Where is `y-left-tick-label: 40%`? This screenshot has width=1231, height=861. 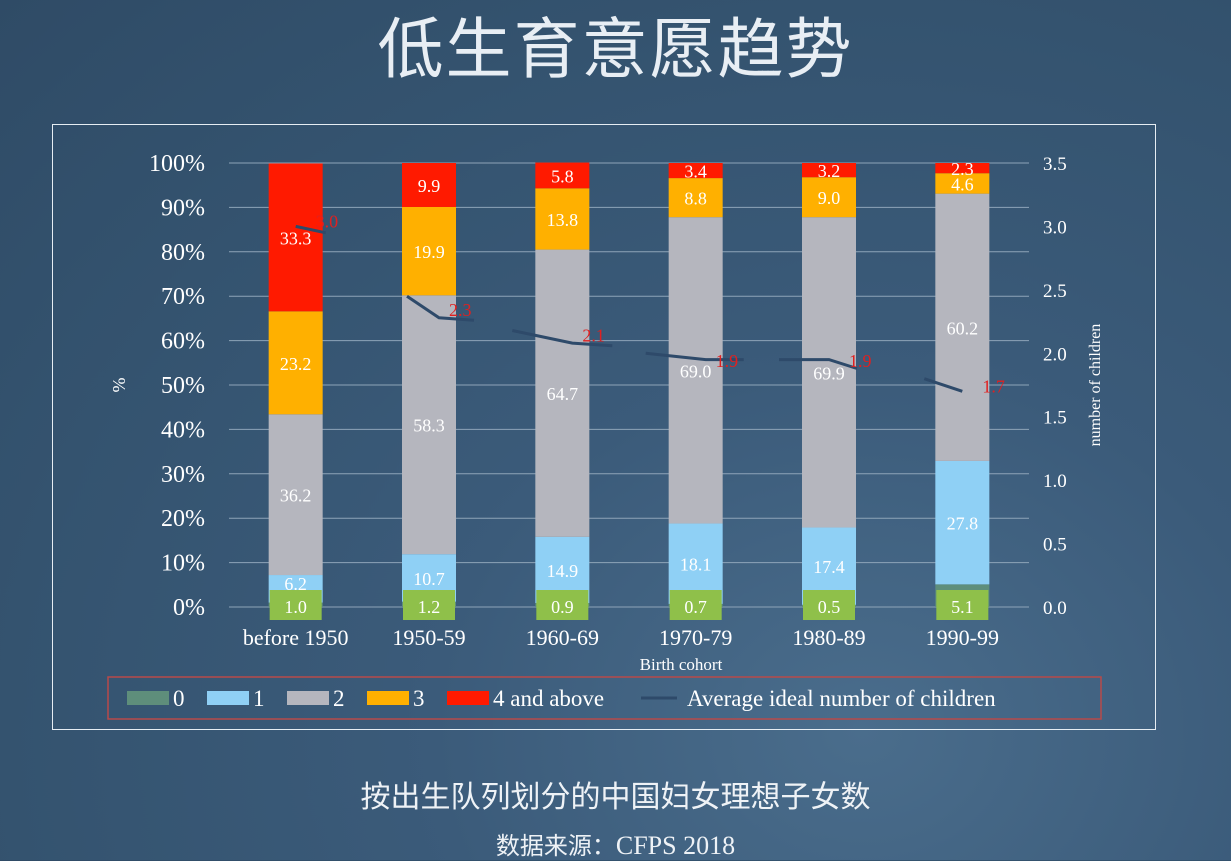
y-left-tick-label: 40% is located at coordinates (183, 430).